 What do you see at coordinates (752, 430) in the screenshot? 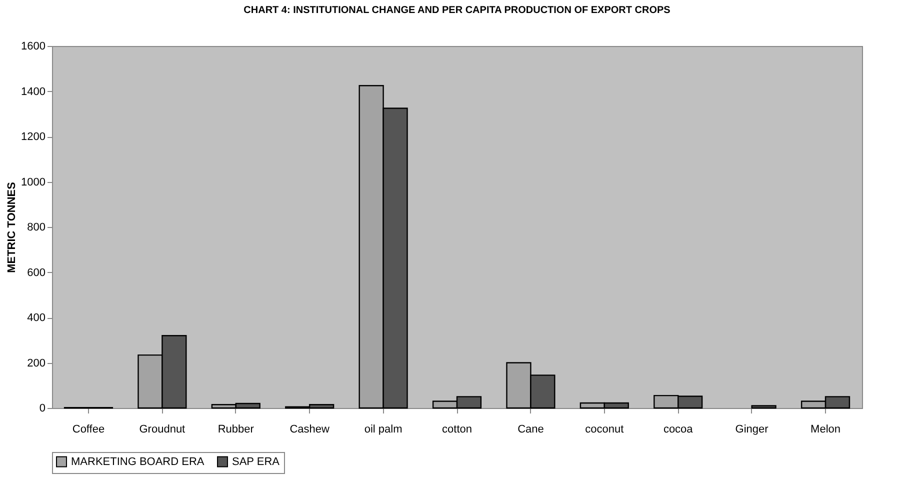
I see `x-tick-label: Ginger` at bounding box center [752, 430].